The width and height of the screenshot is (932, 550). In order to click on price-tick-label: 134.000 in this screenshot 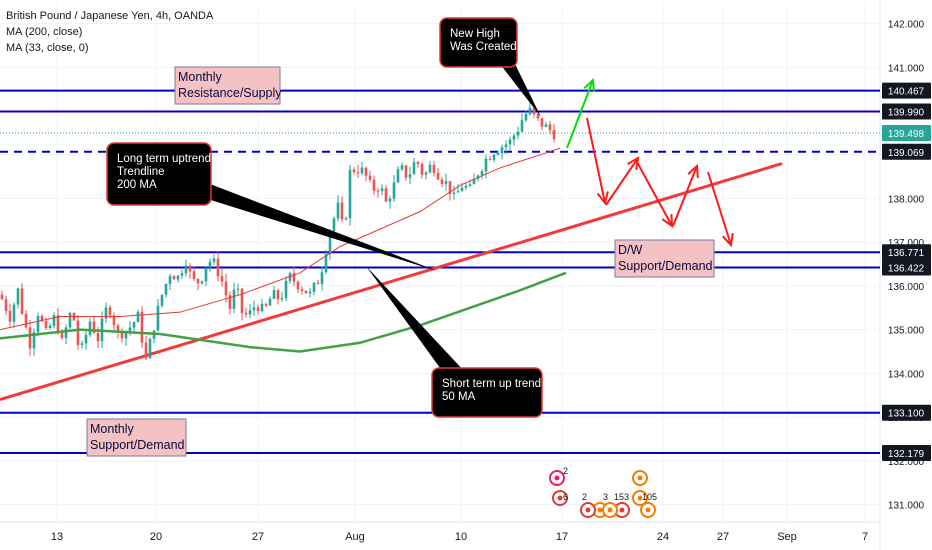, I will do `click(906, 374)`.